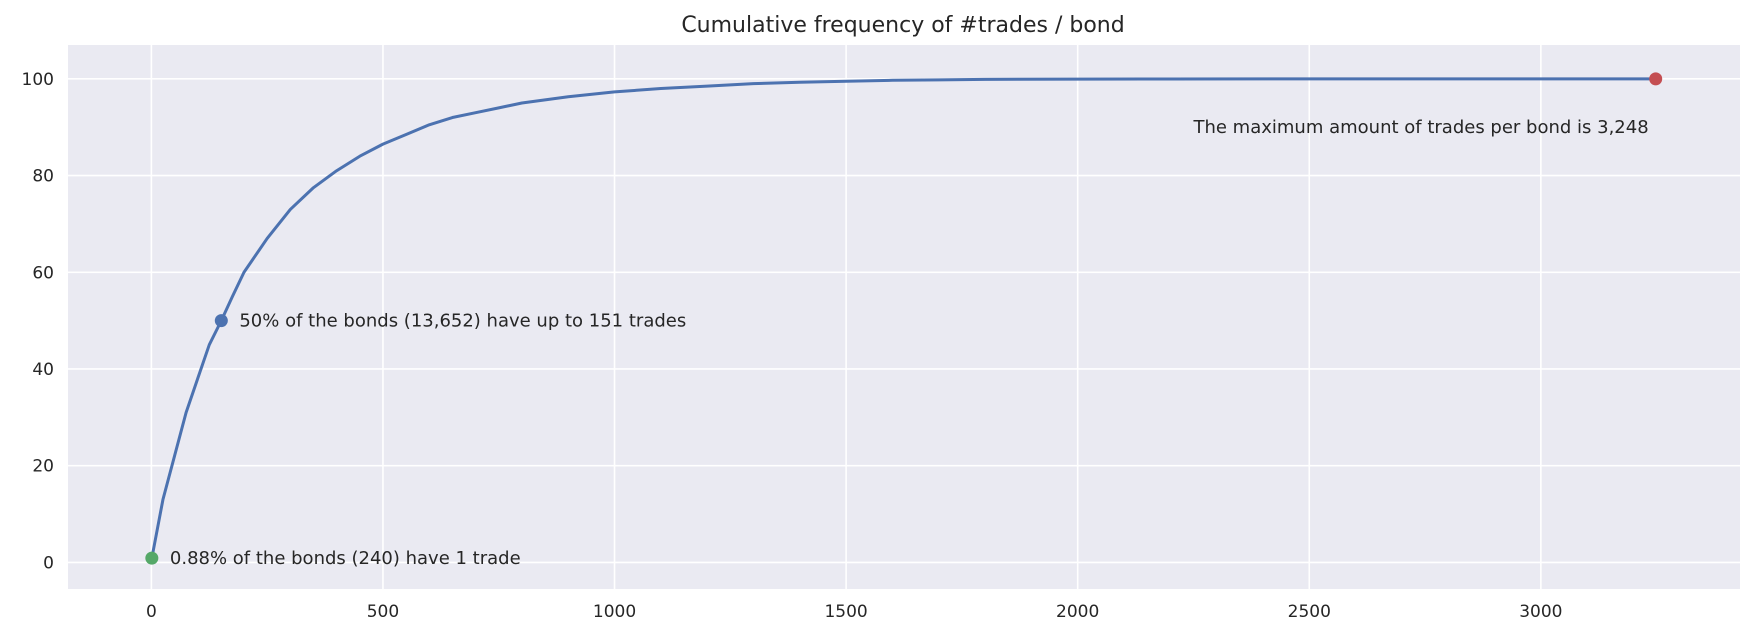  I want to click on x-tick-label: 1500, so click(845, 612).